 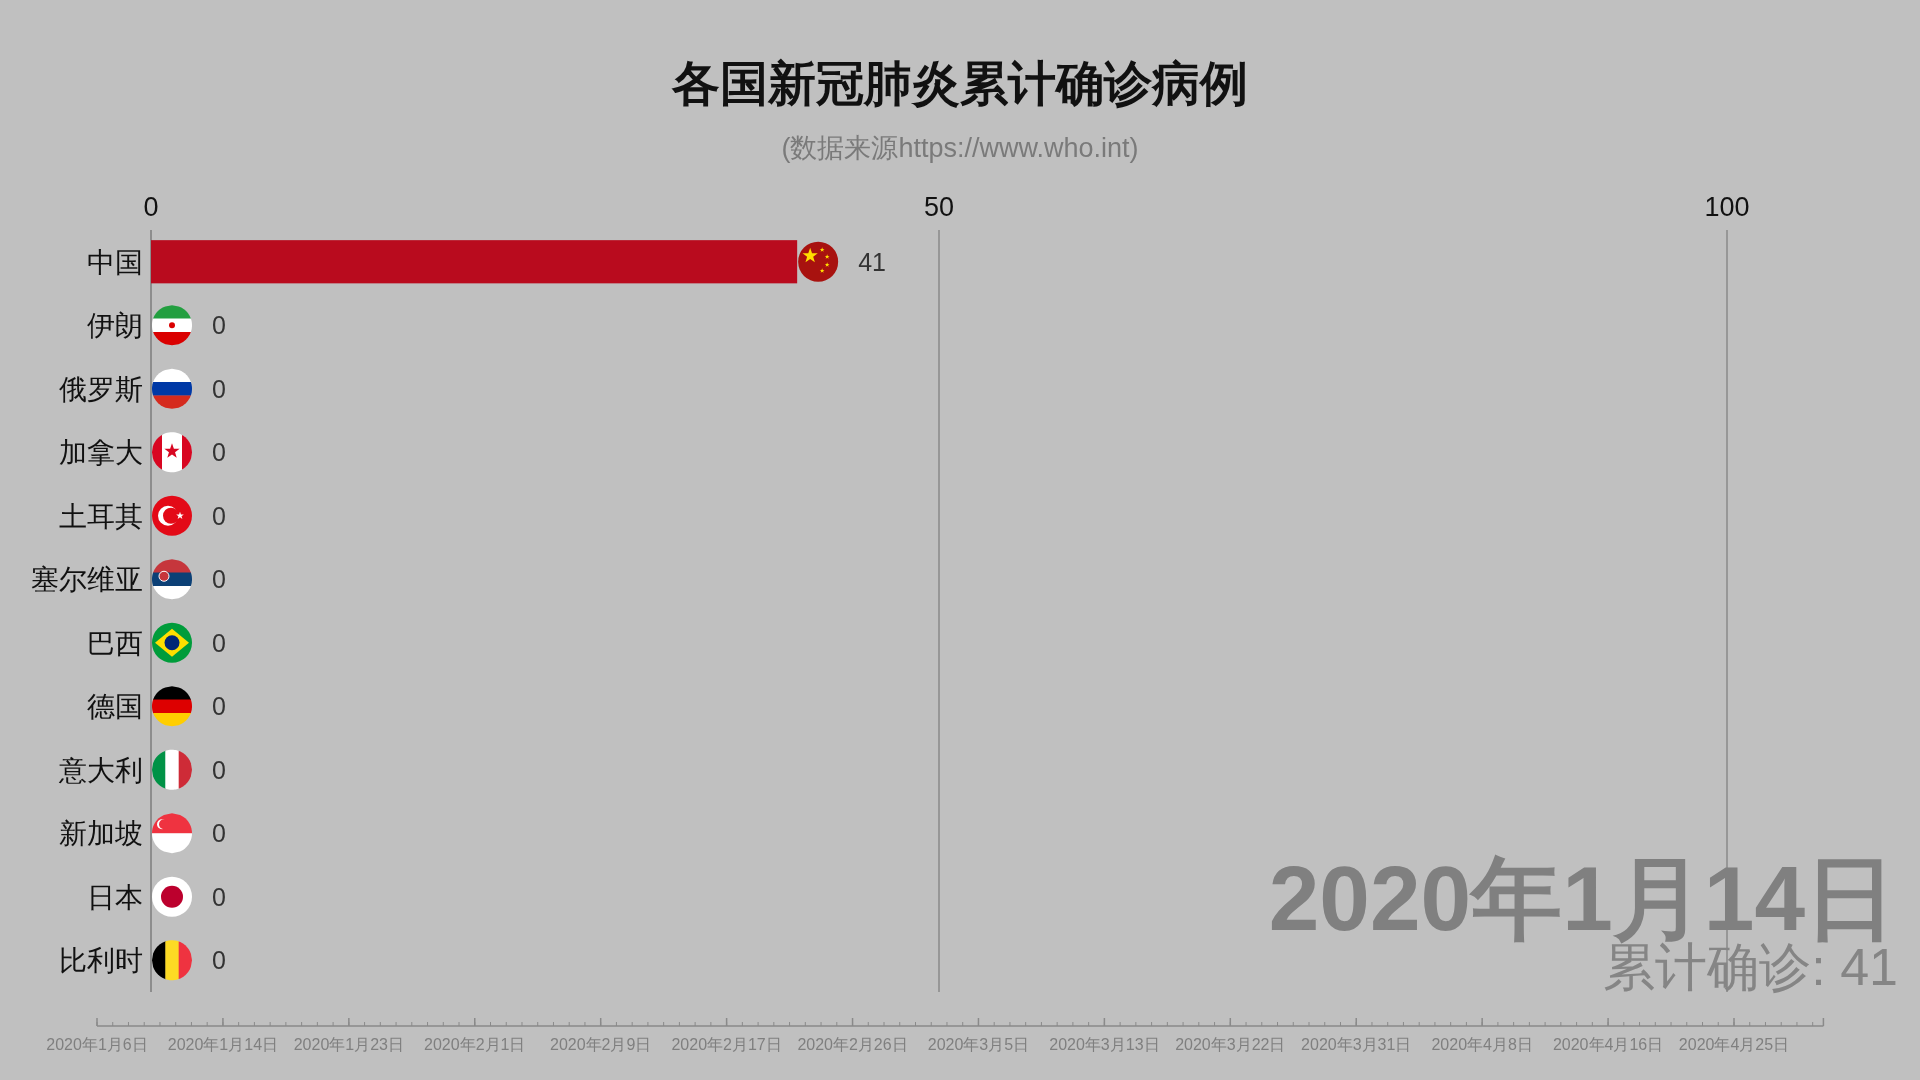 I want to click on chart-title: 各国新冠肺炎累计确诊病例, so click(x=959, y=83).